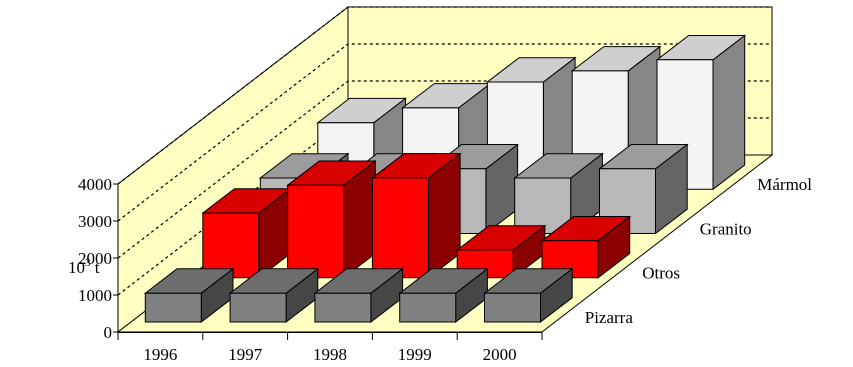  What do you see at coordinates (729, 112) in the screenshot?
I see `bar-side` at bounding box center [729, 112].